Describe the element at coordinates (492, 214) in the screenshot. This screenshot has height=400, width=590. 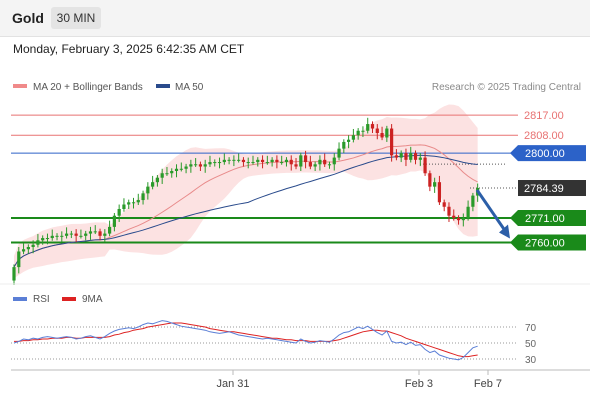
I see `forecast-arrow` at that location.